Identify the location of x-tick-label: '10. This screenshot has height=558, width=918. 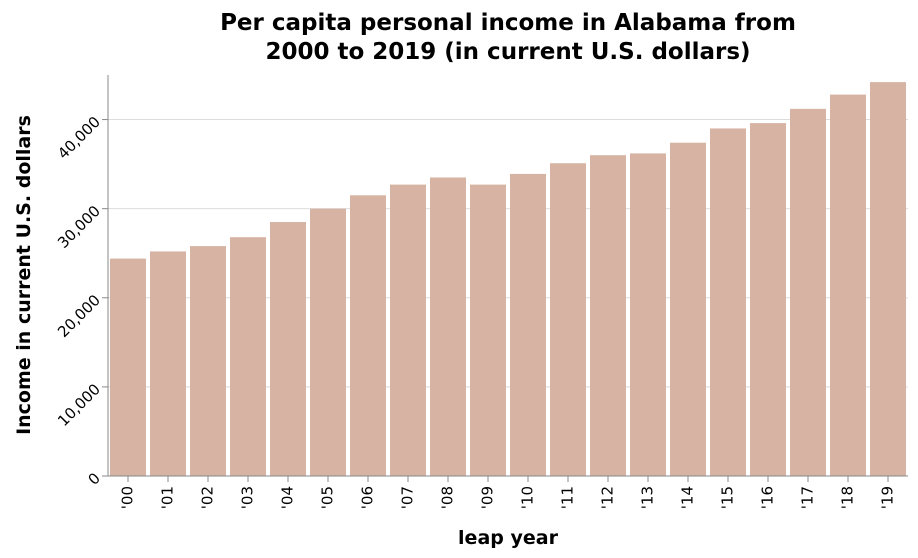
(528, 497).